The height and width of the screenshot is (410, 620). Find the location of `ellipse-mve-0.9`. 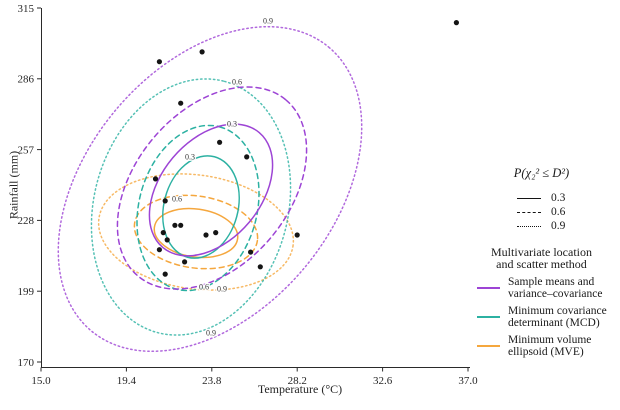

ellipse-mve-0.9 is located at coordinates (196, 232).